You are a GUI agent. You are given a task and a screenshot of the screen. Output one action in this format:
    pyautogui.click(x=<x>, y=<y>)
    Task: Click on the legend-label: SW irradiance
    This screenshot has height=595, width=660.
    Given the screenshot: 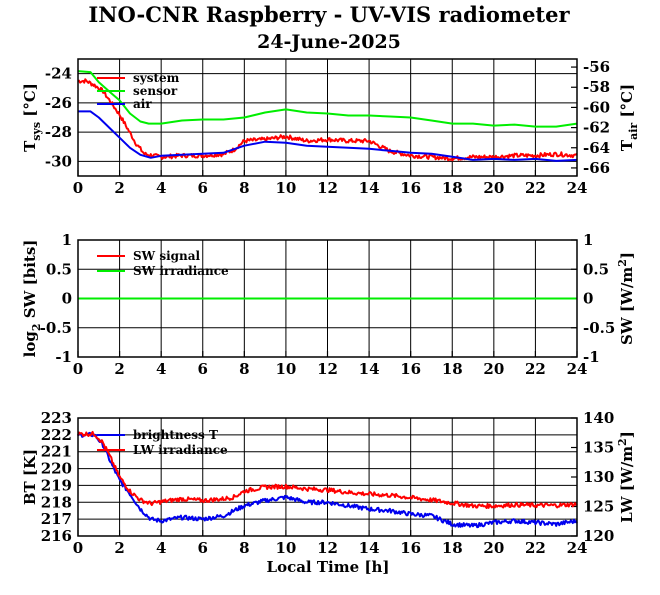 What is the action you would take?
    pyautogui.click(x=181, y=271)
    